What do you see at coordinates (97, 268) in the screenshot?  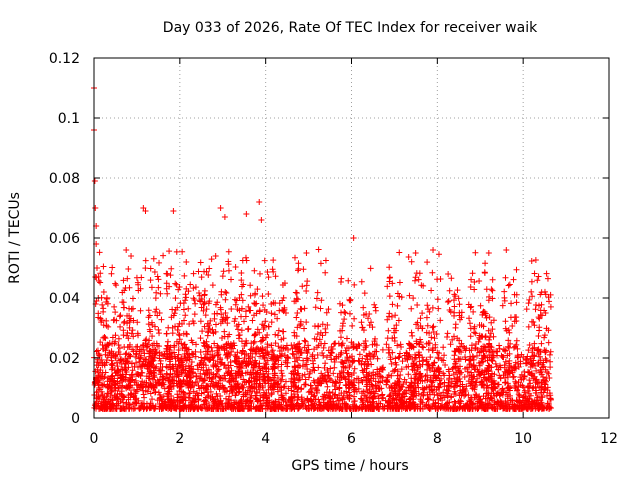 I see `data-point` at bounding box center [97, 268].